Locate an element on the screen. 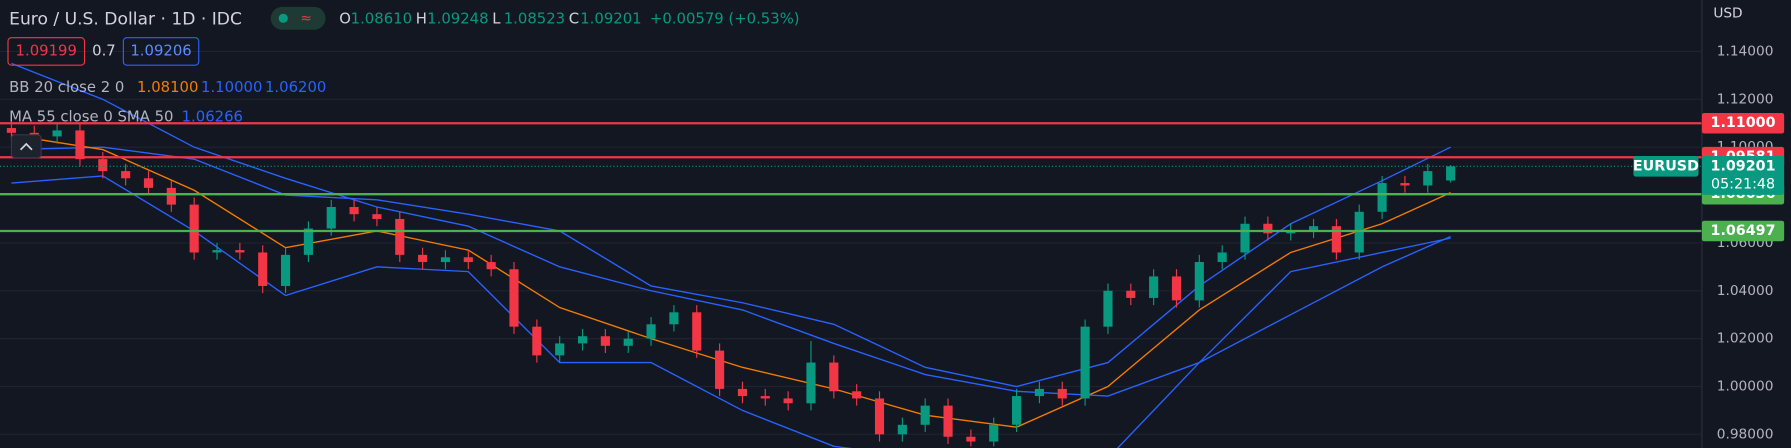 This screenshot has height=448, width=1791. collapse-button is located at coordinates (26, 146).